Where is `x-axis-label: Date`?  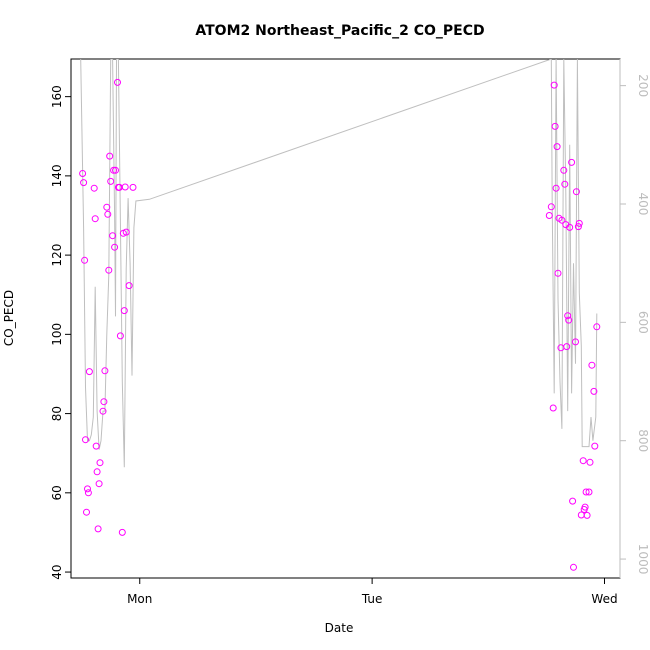 x-axis-label: Date is located at coordinates (339, 628).